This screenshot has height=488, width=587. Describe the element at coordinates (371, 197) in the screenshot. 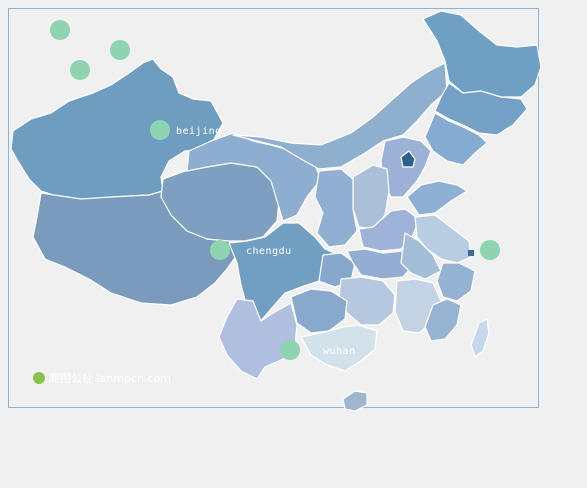

I see `province-shanxi` at that location.